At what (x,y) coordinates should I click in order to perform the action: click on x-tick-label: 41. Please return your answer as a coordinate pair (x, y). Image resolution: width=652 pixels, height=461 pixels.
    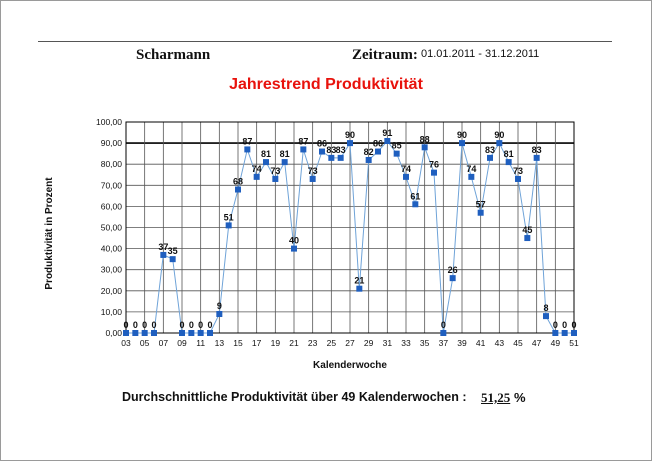
    Looking at the image, I should click on (481, 343).